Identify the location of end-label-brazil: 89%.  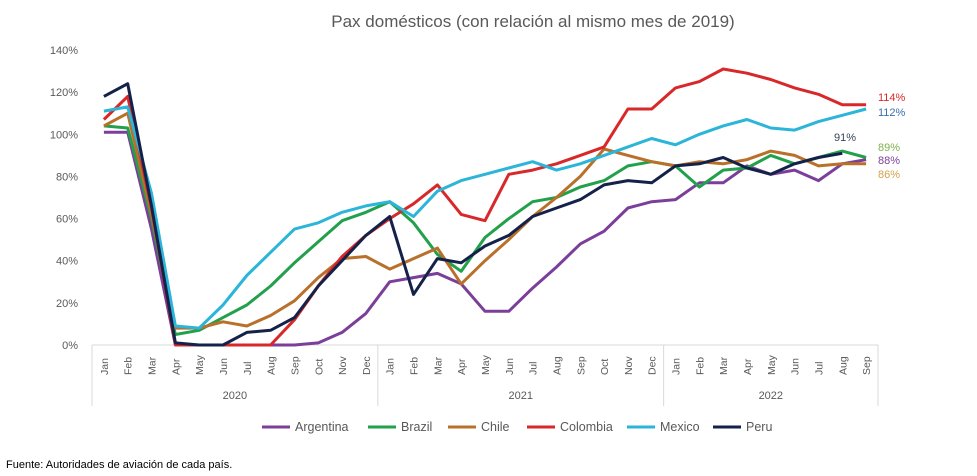
(889, 148).